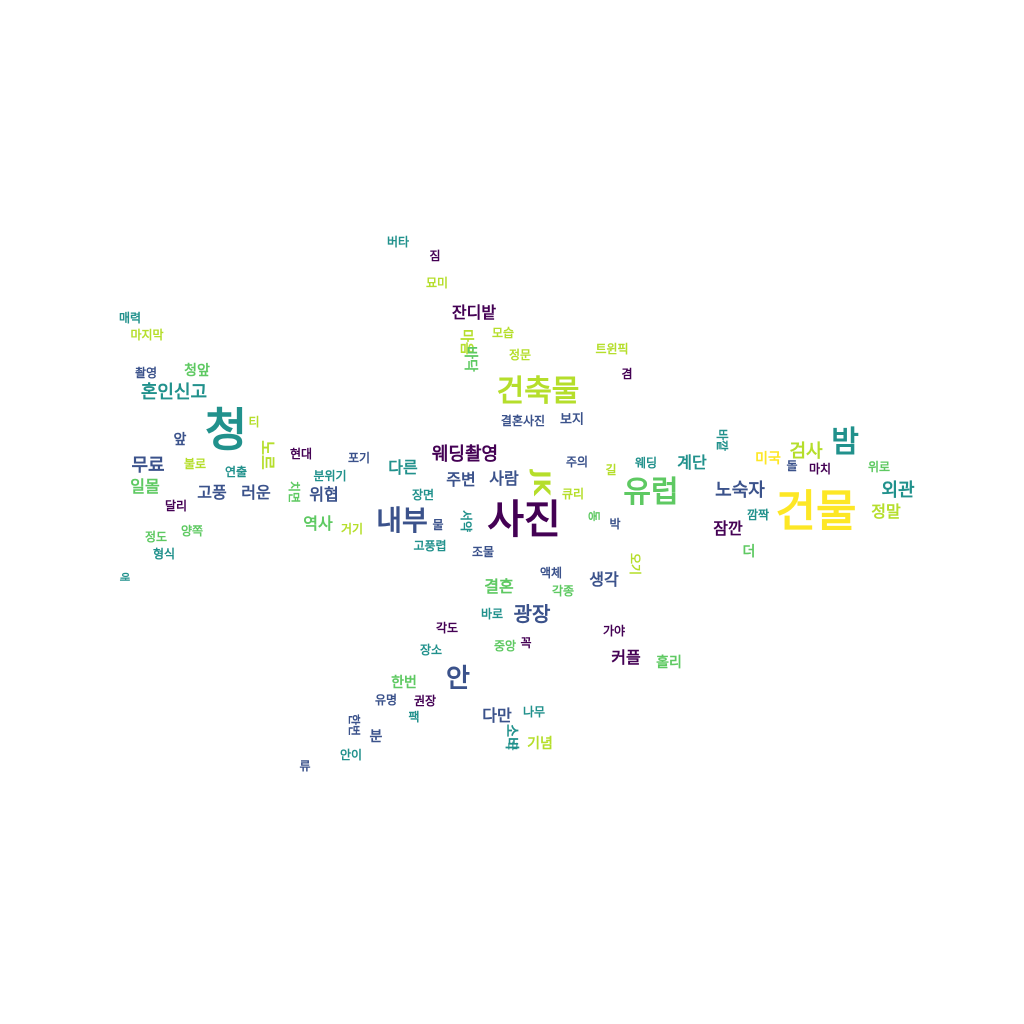 Image resolution: width=1024 pixels, height=1024 pixels. I want to click on word: 장소, so click(431, 650).